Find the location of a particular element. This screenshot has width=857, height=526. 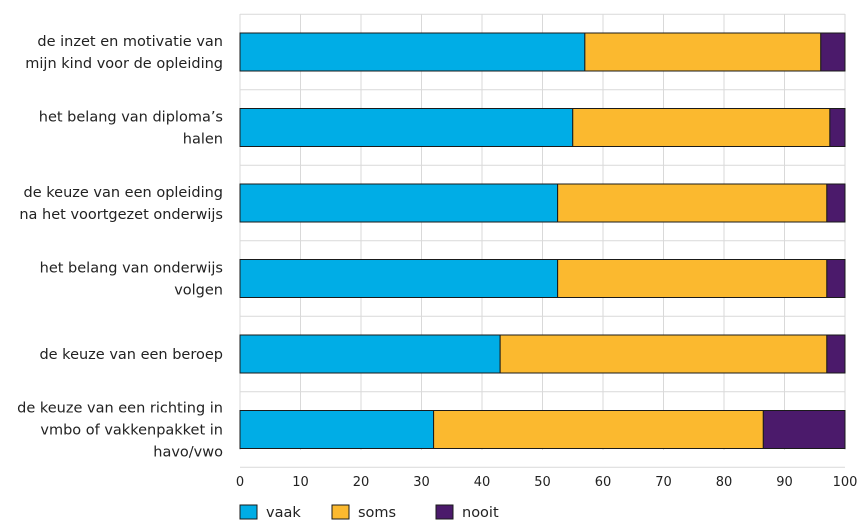

legend-swatch-vaak is located at coordinates (248, 512).